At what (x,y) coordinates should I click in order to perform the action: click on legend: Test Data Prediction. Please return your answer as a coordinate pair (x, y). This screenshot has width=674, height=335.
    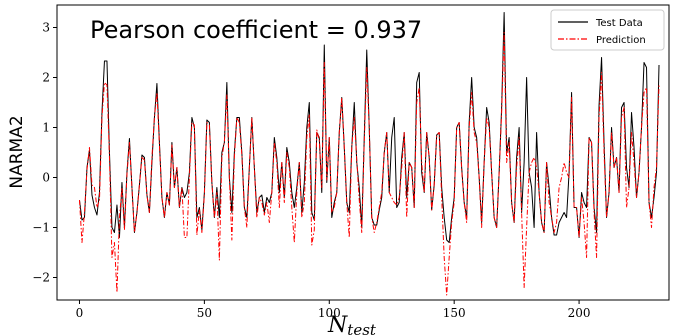
    Looking at the image, I should click on (607, 30).